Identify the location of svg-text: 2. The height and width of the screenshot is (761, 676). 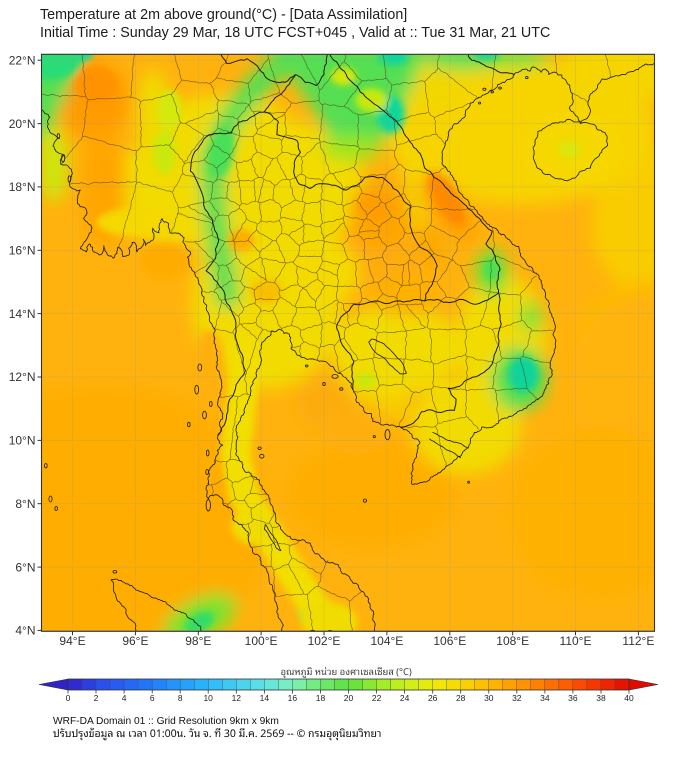
(96, 698).